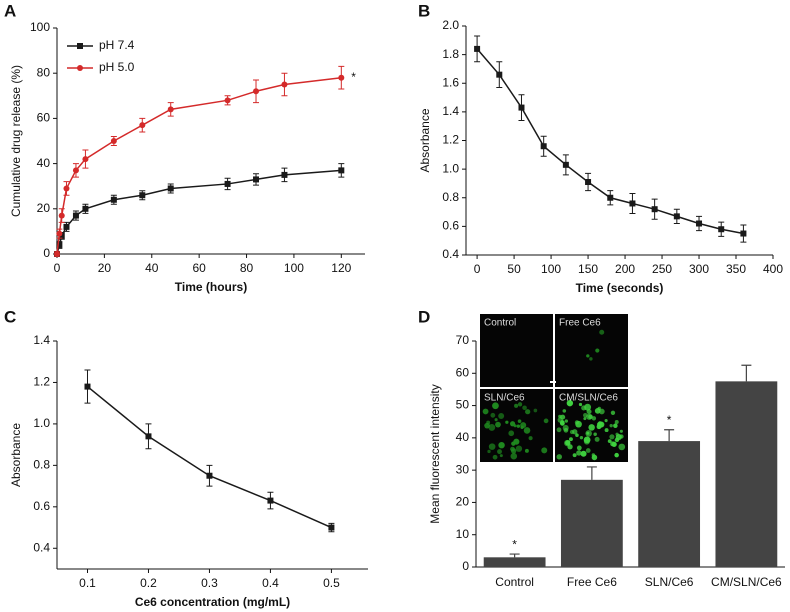  What do you see at coordinates (699, 269) in the screenshot?
I see `x-tick-label: 300` at bounding box center [699, 269].